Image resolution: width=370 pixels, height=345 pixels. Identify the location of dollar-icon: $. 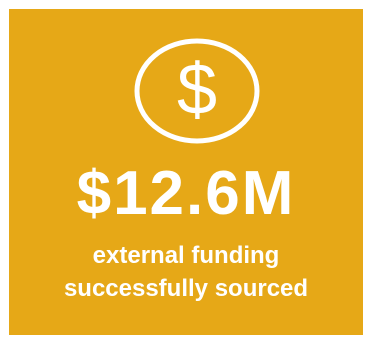
(197, 91).